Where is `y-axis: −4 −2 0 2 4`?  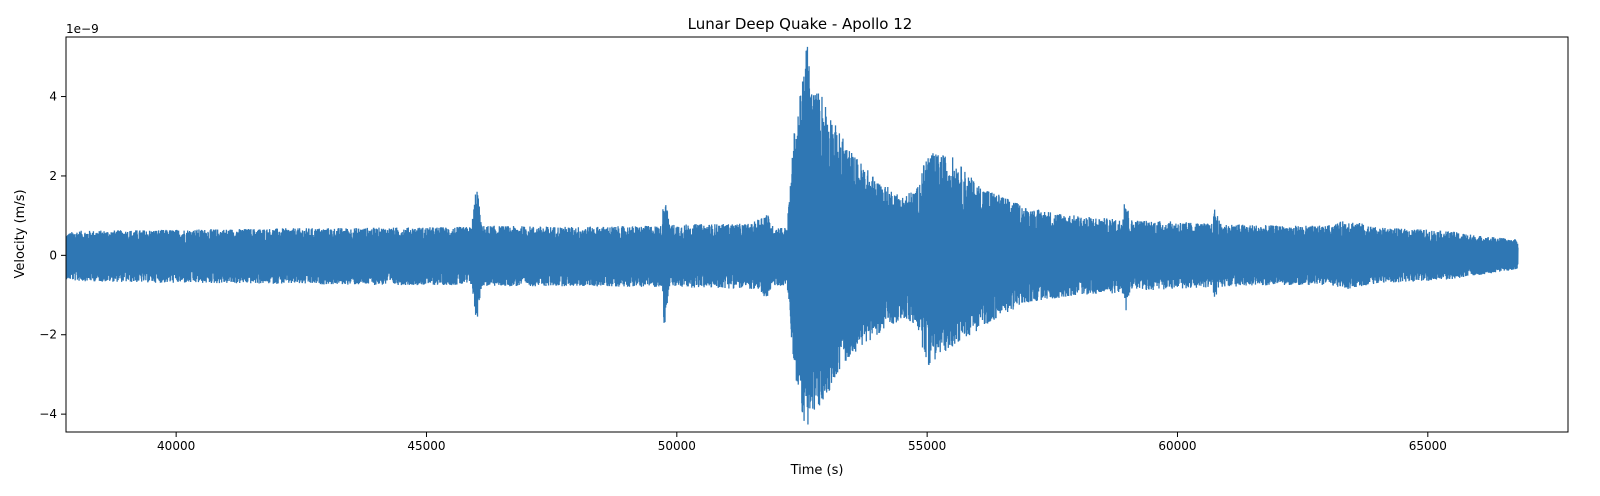 y-axis: −4 −2 0 2 4 is located at coordinates (52, 255).